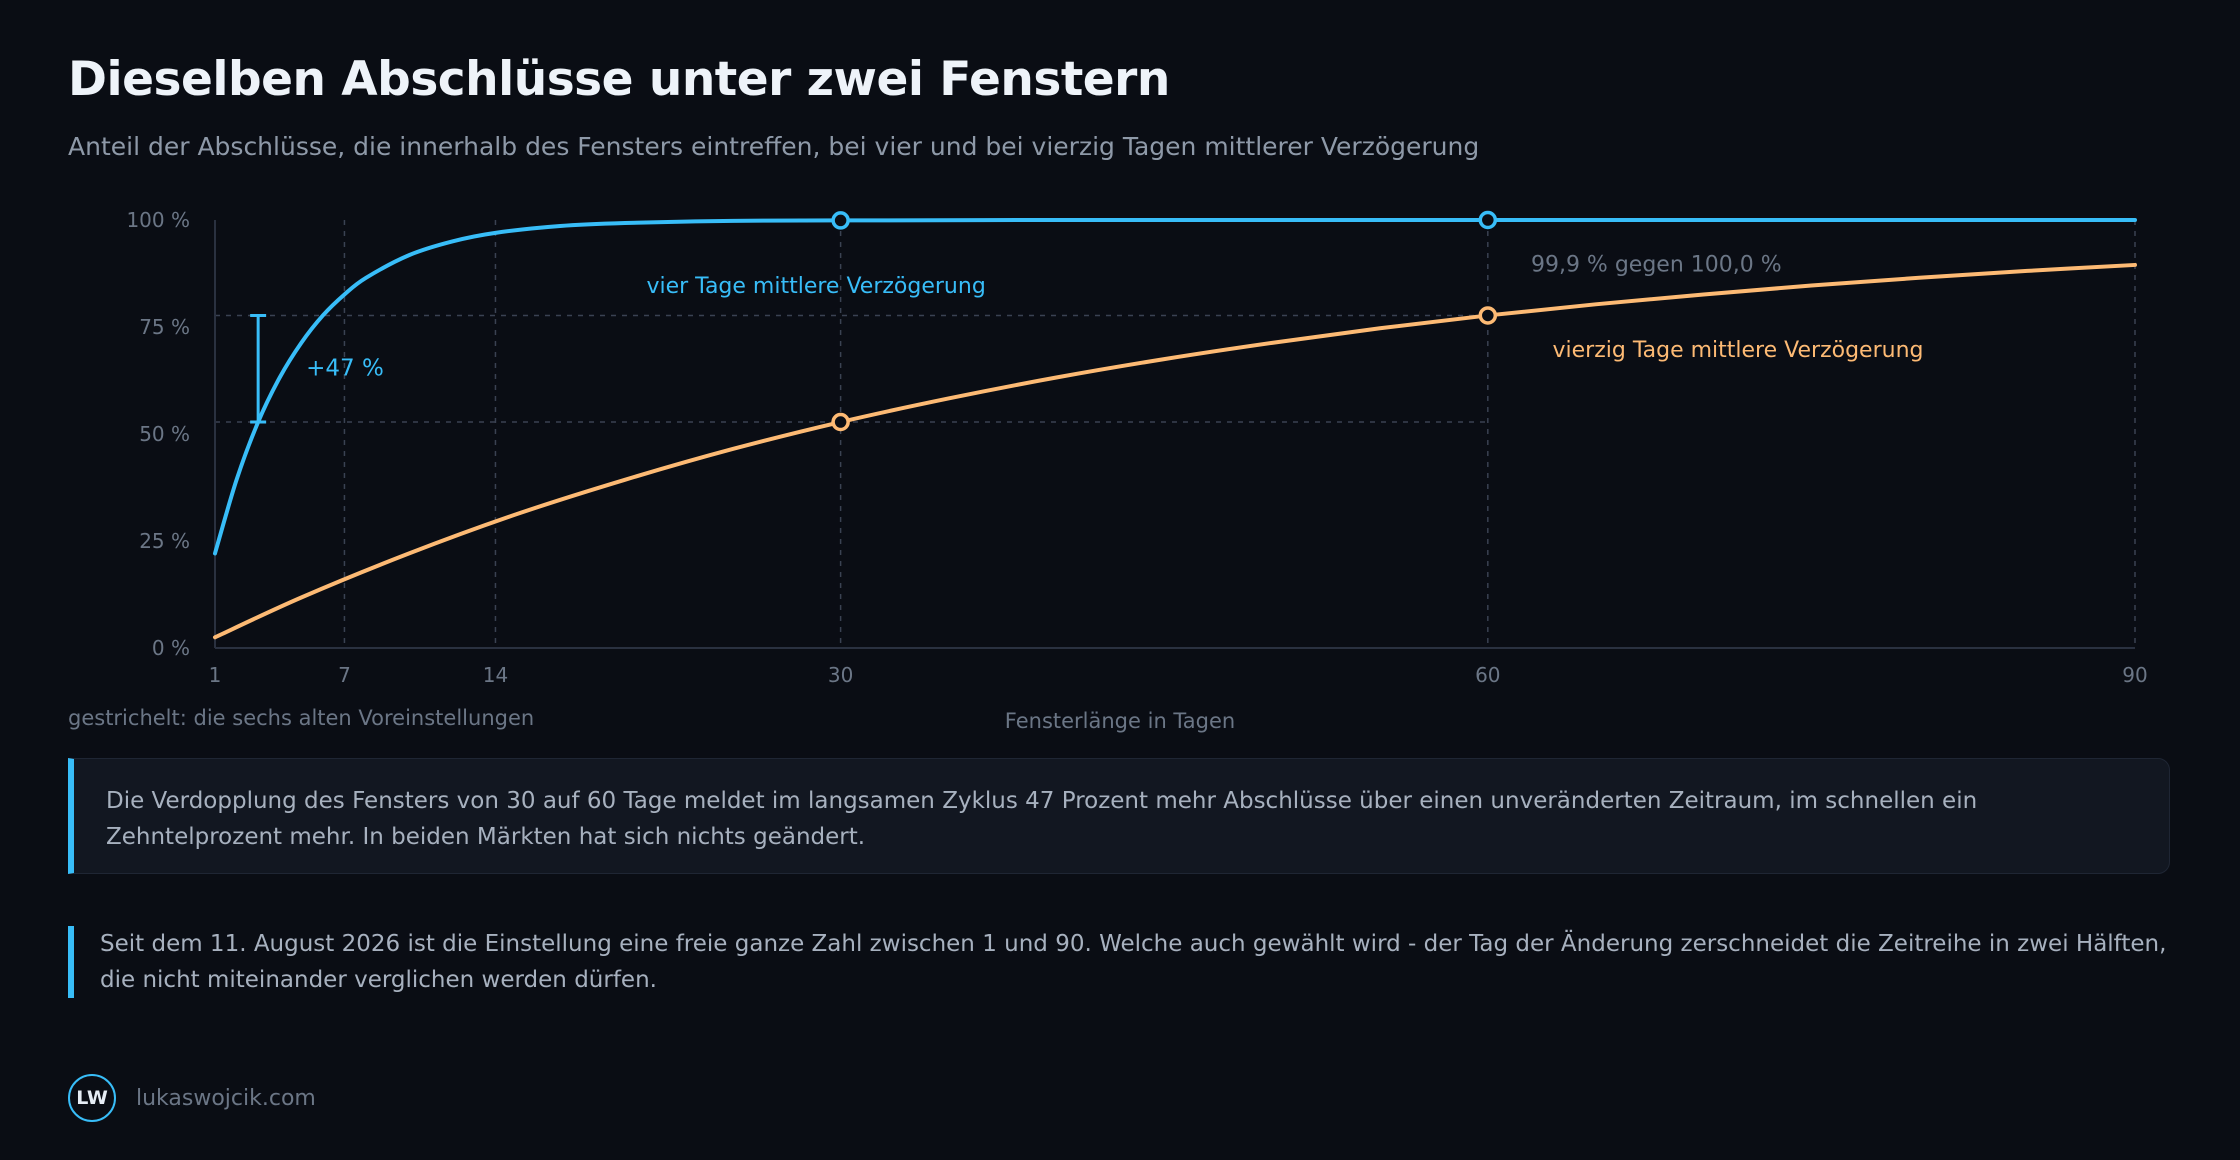  What do you see at coordinates (344, 675) in the screenshot?
I see `x-tick-label: 7` at bounding box center [344, 675].